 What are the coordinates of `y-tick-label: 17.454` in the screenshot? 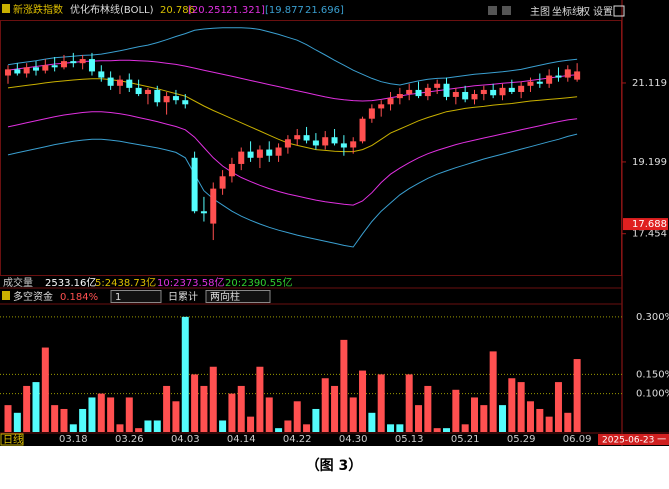 It's located at (649, 234).